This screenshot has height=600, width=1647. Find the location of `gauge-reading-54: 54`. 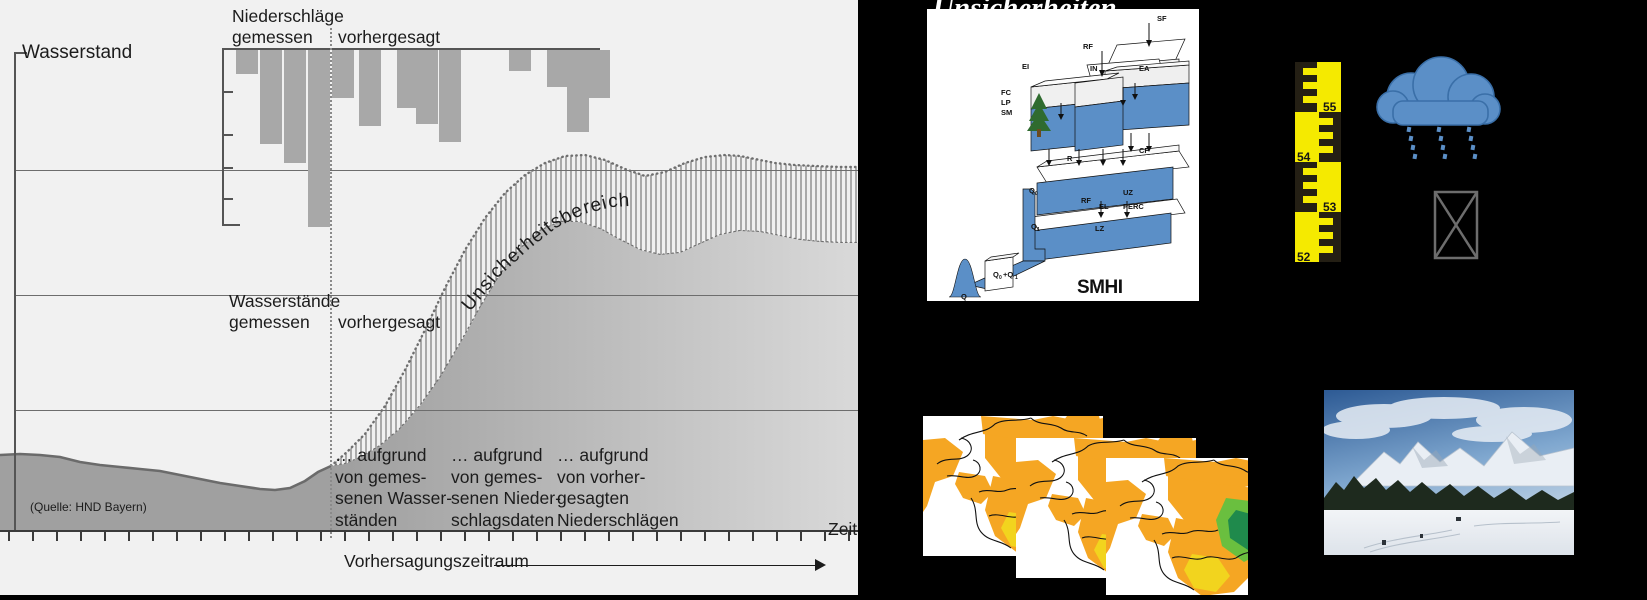

gauge-reading-54: 54 is located at coordinates (1304, 157).